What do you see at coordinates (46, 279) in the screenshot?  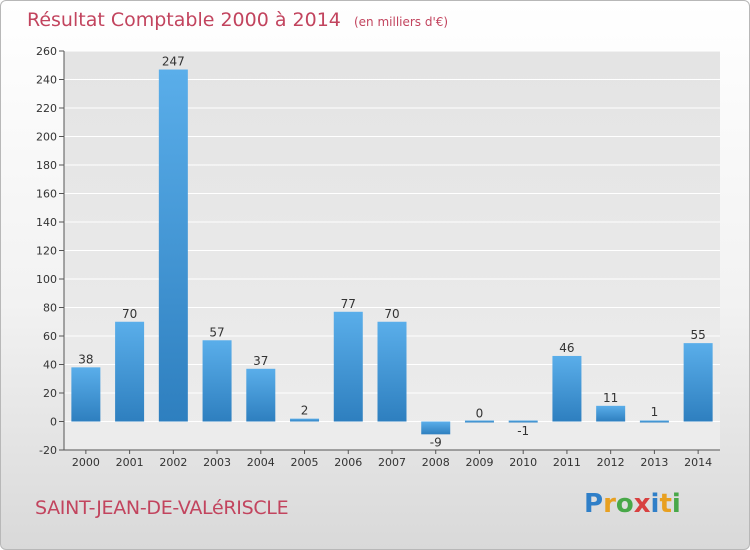 I see `y-tick-label: 100` at bounding box center [46, 279].